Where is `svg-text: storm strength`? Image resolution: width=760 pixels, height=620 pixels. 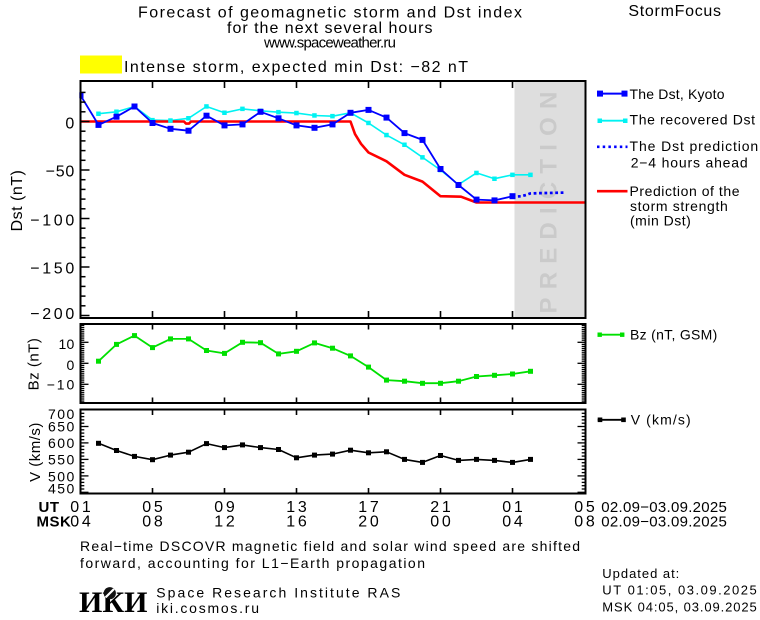 svg-text: storm strength is located at coordinates (679, 206).